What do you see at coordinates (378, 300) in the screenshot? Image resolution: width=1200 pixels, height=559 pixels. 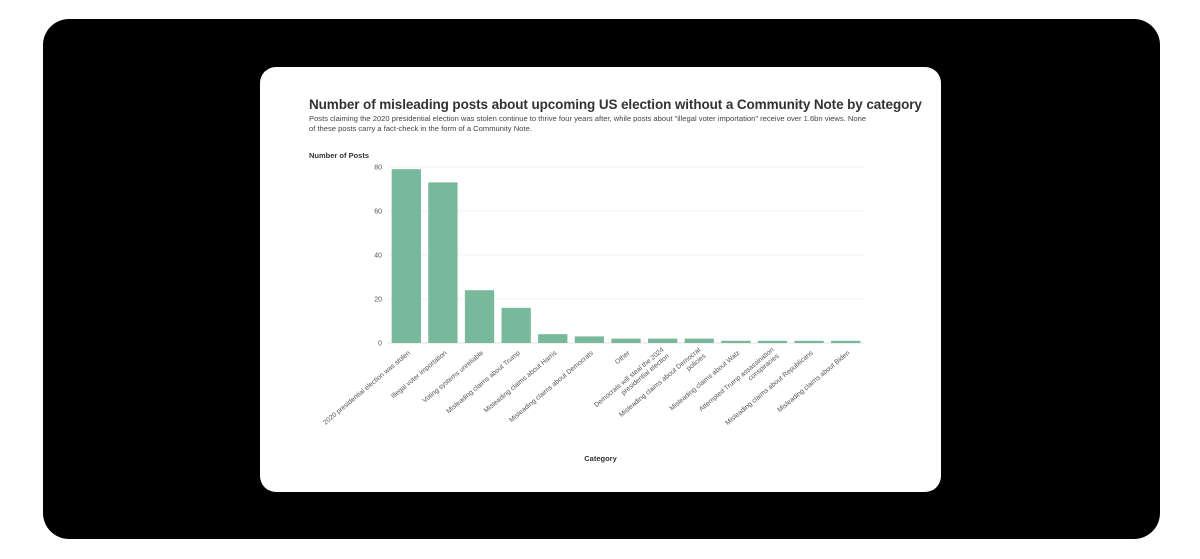 I see `y-tick-label: 20` at bounding box center [378, 300].